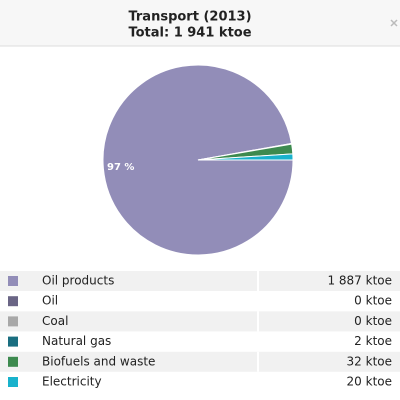 Image resolution: width=400 pixels, height=400 pixels. I want to click on value-label: 32 ktoe, so click(369, 361).